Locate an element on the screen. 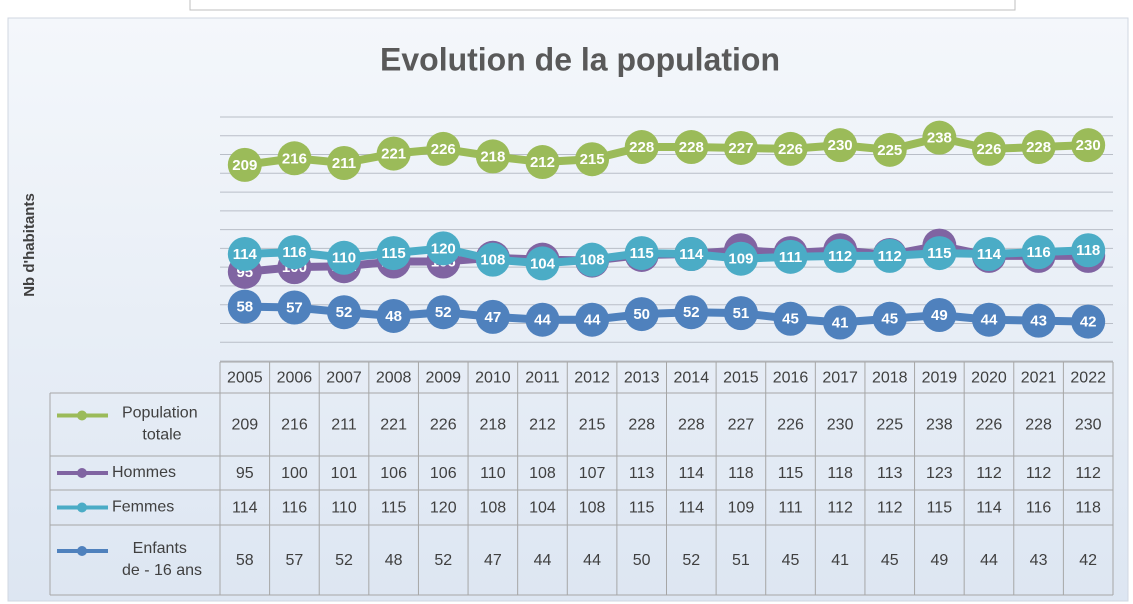 The width and height of the screenshot is (1133, 604). table-value: 111 is located at coordinates (790, 508).